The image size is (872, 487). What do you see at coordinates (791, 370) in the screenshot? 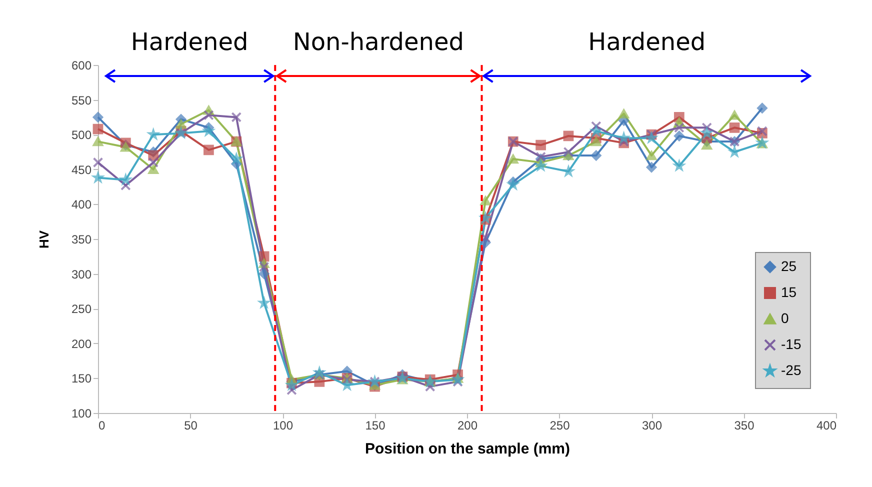
I see `legend-label: -25` at bounding box center [791, 370].